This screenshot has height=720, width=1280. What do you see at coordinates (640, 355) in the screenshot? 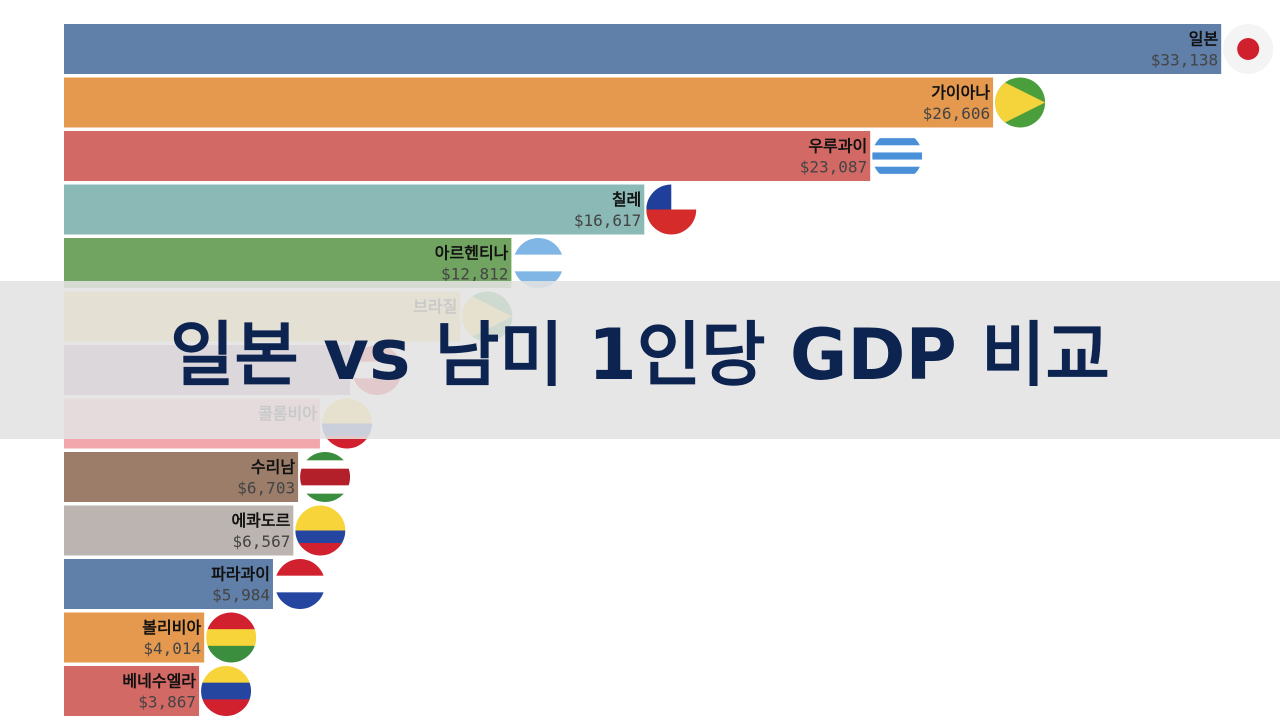
I see `chart-title: 일본 vs 남미 1인당 GDP 비교` at bounding box center [640, 355].